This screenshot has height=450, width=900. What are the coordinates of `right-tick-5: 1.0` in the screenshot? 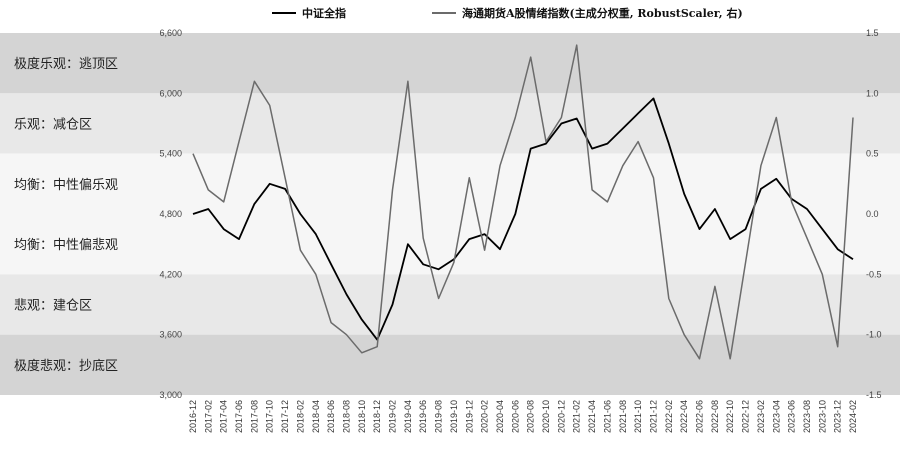 It's located at (872, 93).